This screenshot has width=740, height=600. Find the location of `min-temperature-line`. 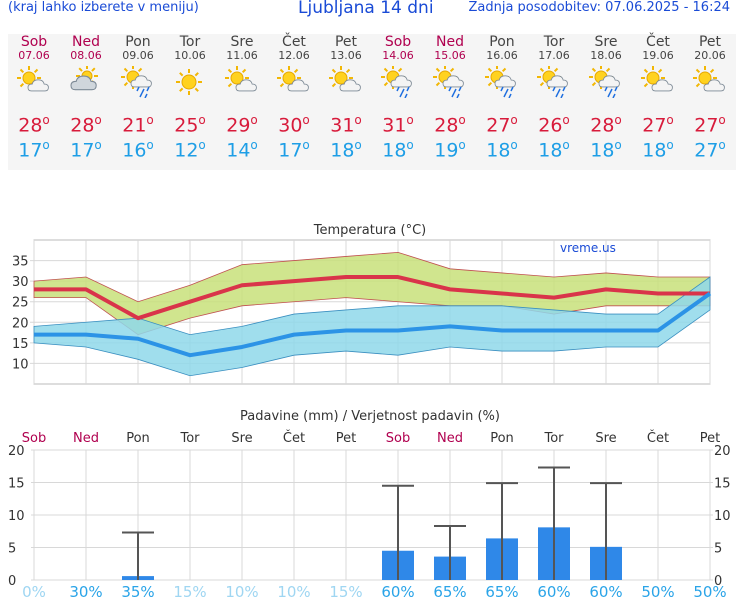

min-temperature-line is located at coordinates (373, 324).